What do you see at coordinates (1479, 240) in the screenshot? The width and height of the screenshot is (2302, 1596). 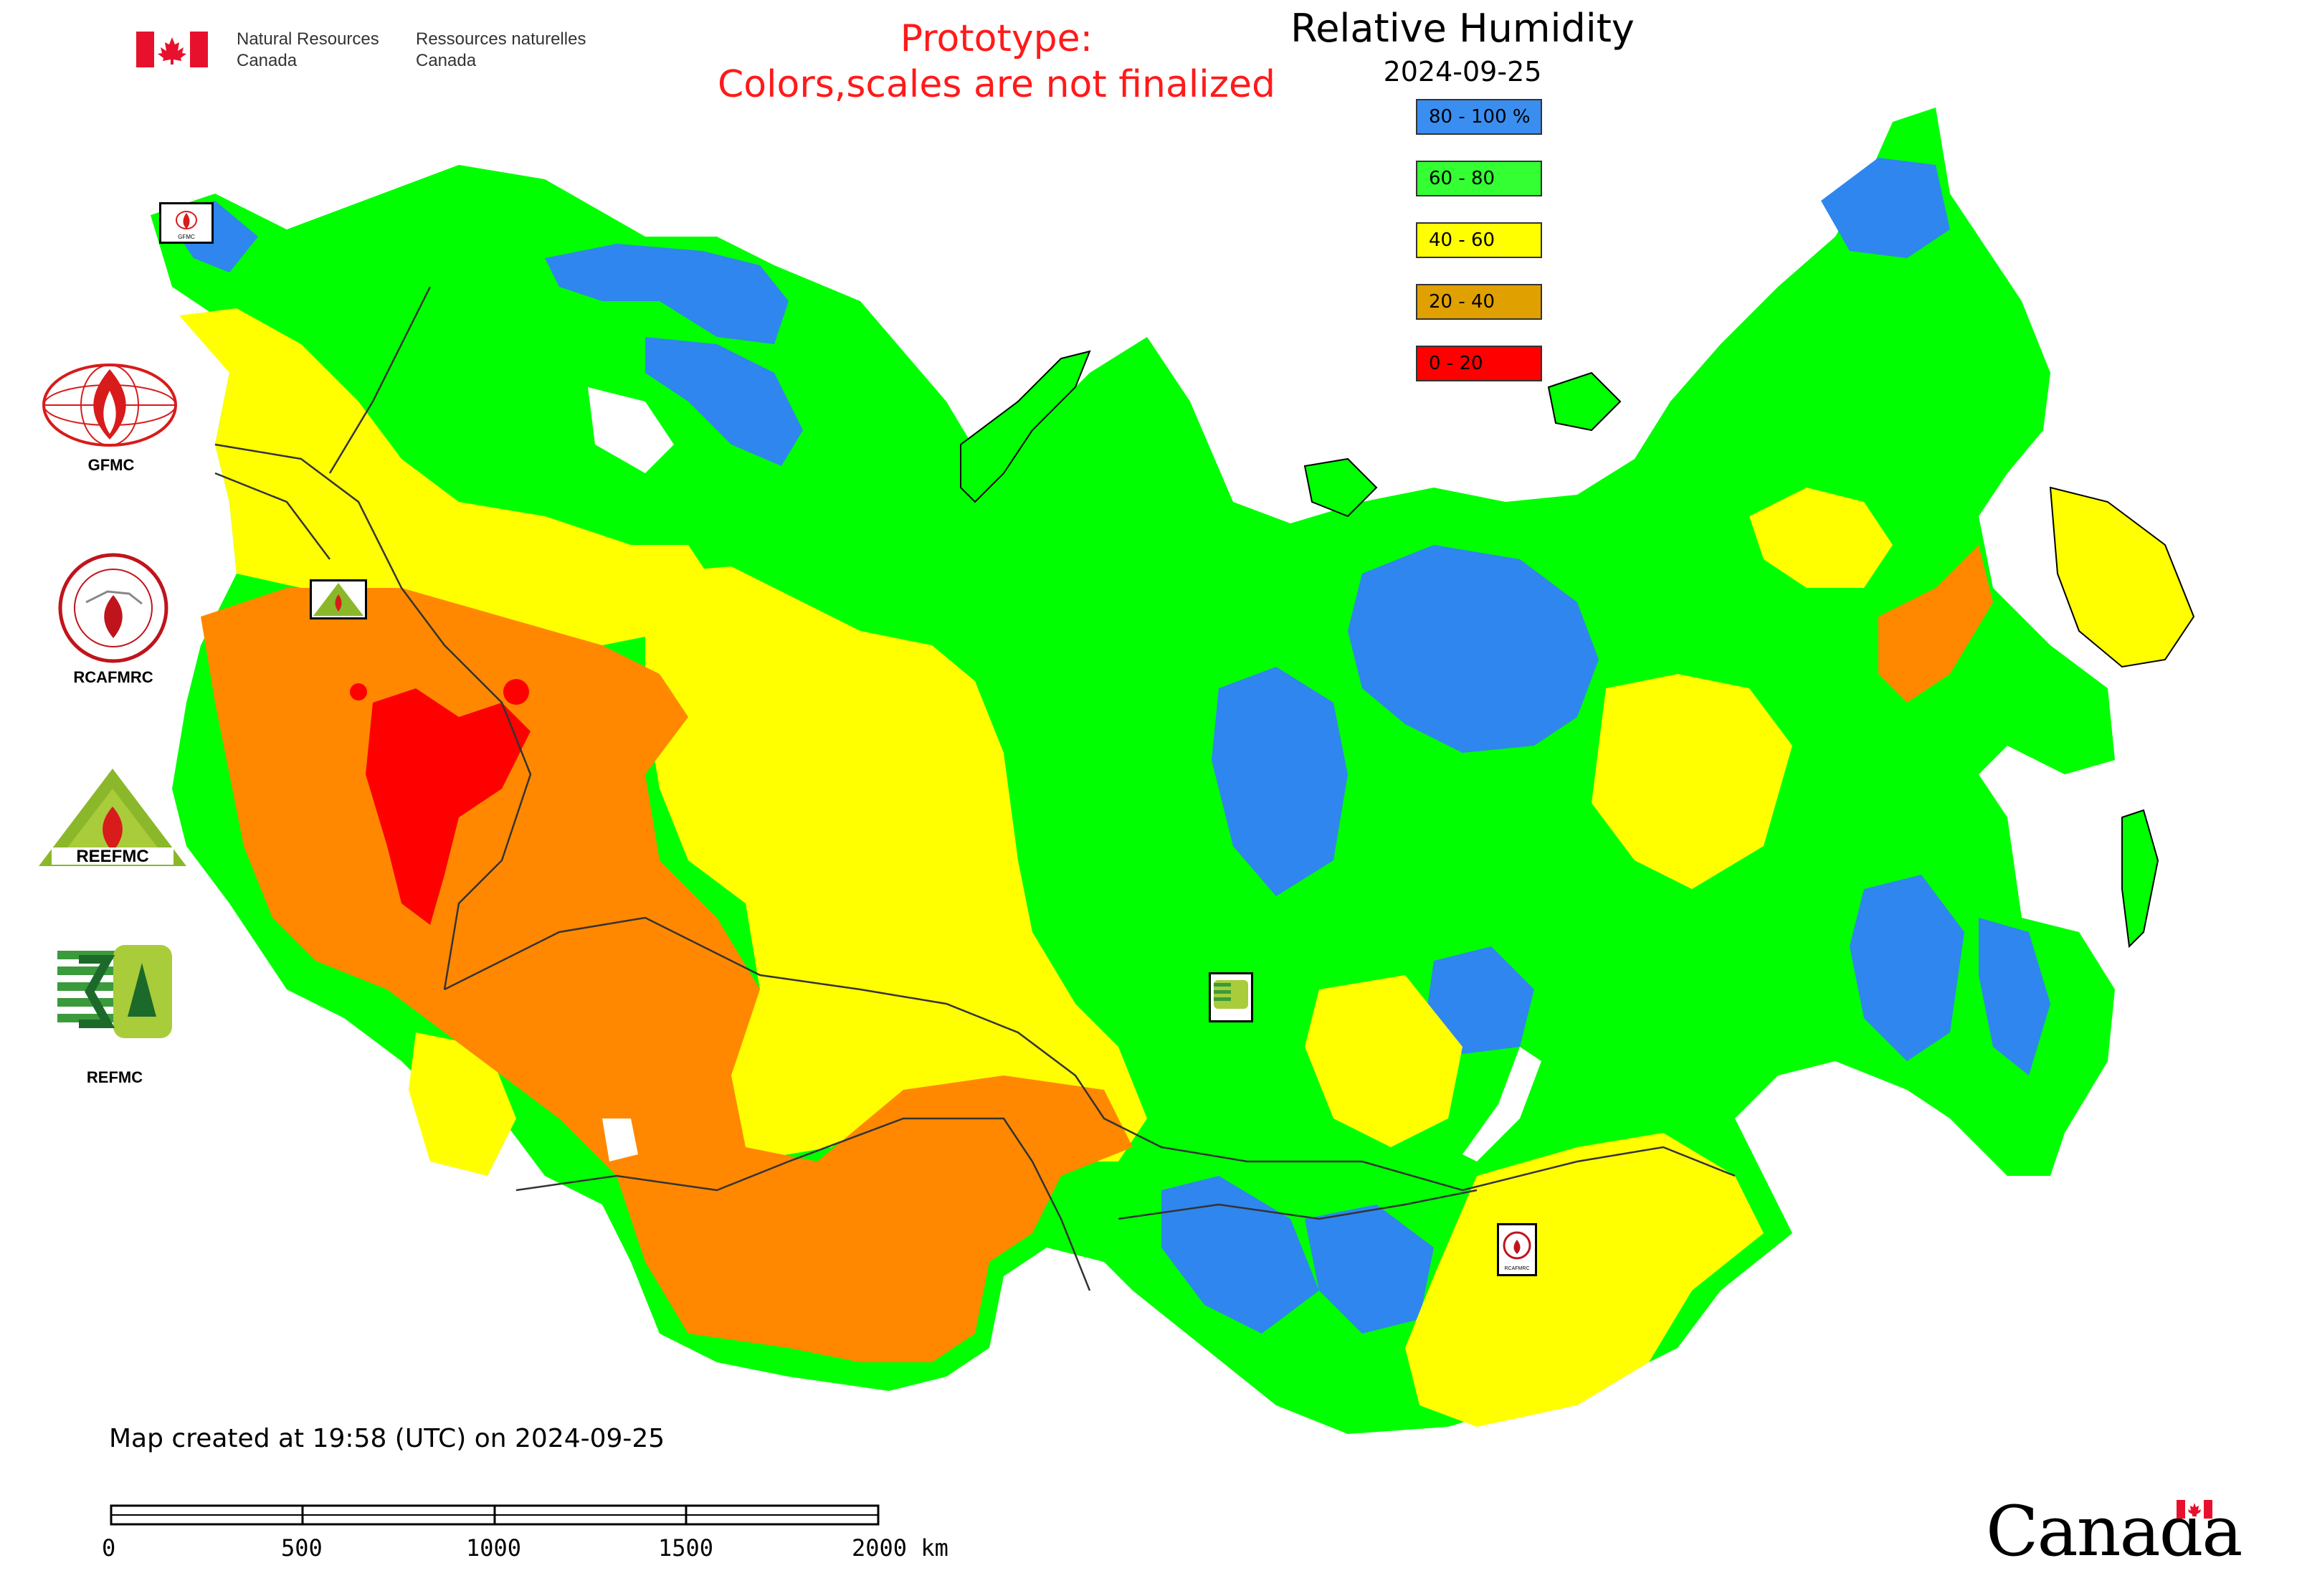 I see `legend-item: 40 - 60` at bounding box center [1479, 240].